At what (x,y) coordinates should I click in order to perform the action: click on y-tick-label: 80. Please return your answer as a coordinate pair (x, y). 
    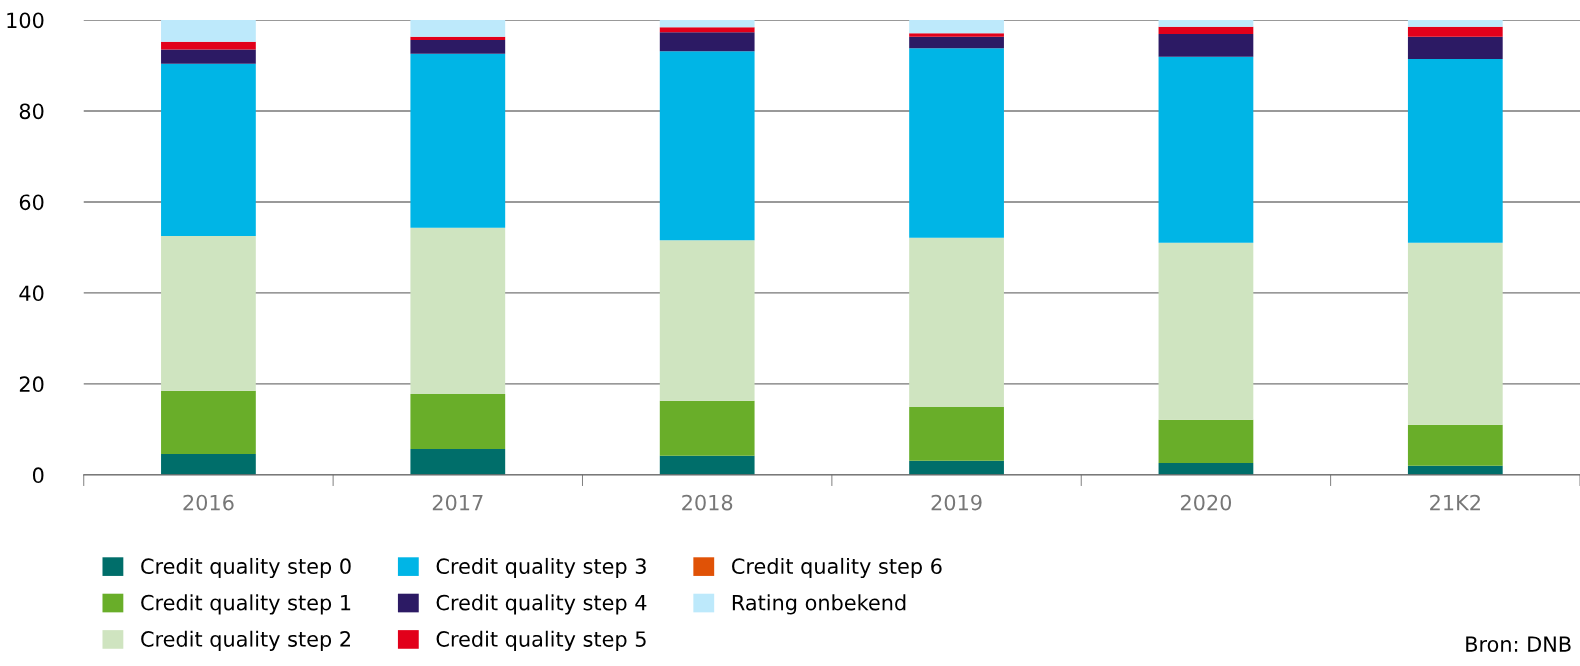
    Looking at the image, I should click on (31, 111).